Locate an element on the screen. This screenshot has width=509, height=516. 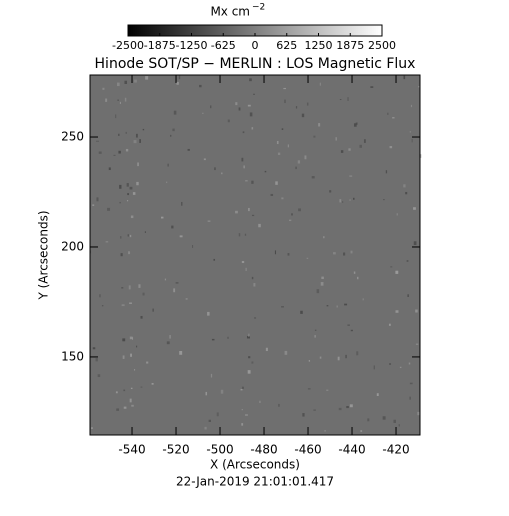
x-tick-label: -460 is located at coordinates (307, 450).